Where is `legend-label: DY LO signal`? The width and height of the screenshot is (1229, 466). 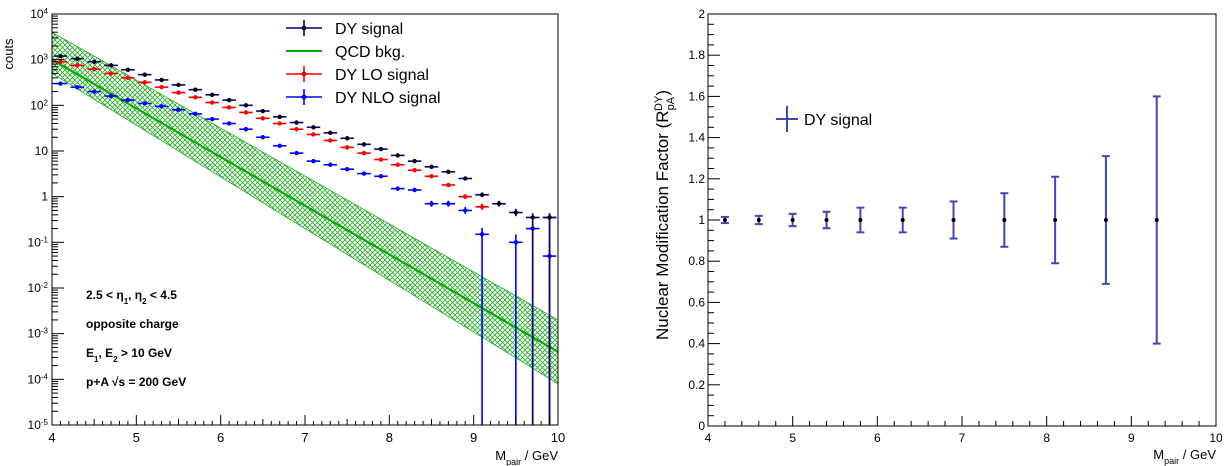 legend-label: DY LO signal is located at coordinates (382, 75).